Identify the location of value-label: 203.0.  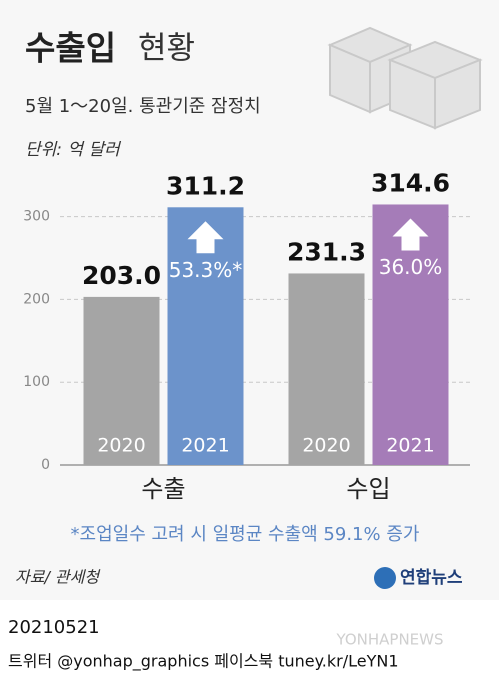
(121, 275).